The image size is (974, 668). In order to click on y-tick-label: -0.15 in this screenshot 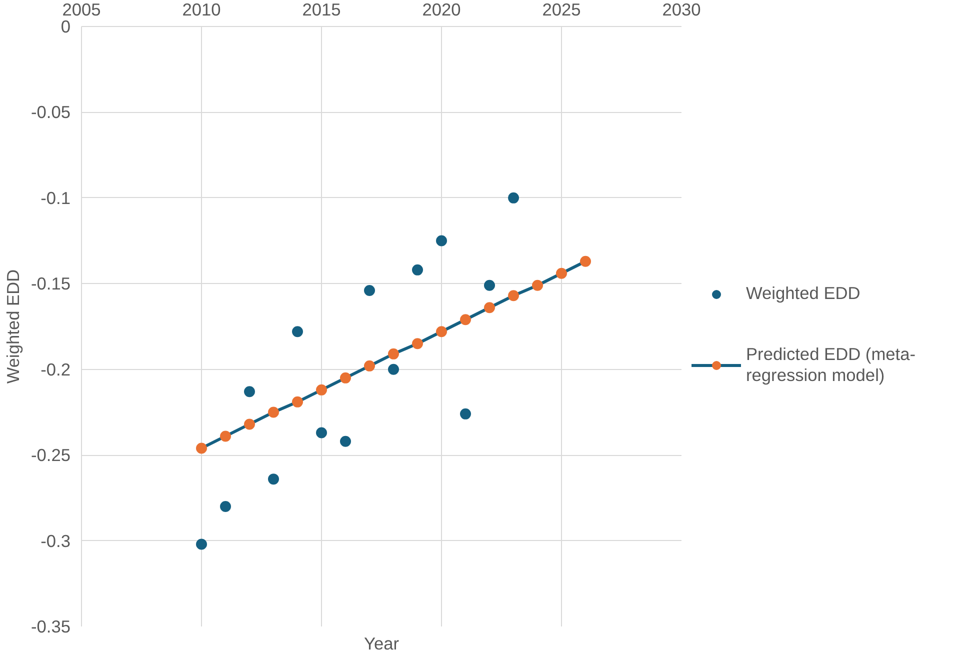, I will do `click(51, 284)`.